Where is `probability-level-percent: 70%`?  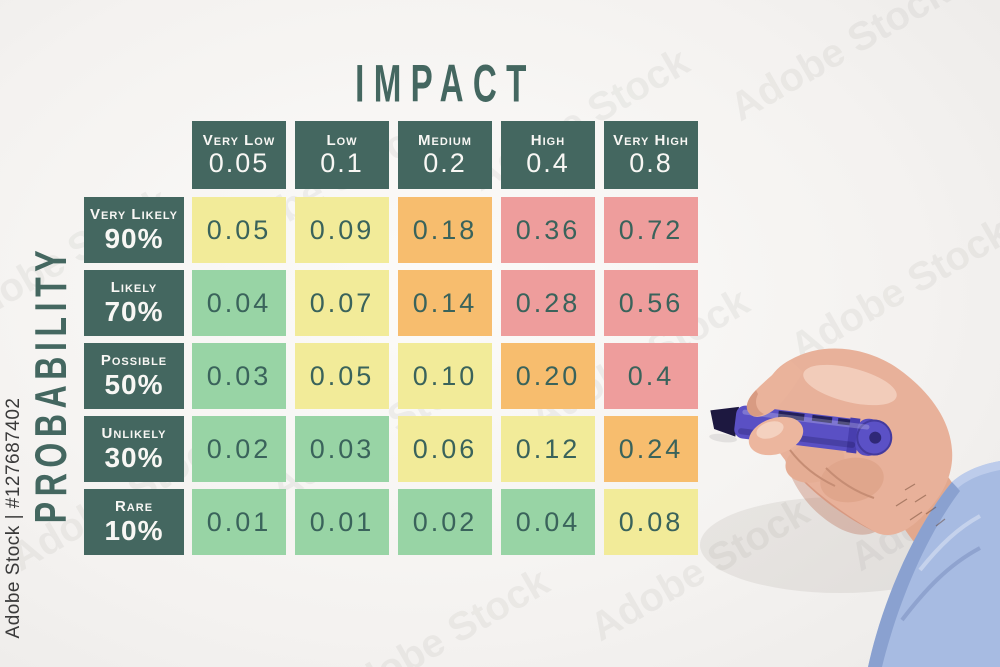
probability-level-percent: 70% is located at coordinates (134, 311).